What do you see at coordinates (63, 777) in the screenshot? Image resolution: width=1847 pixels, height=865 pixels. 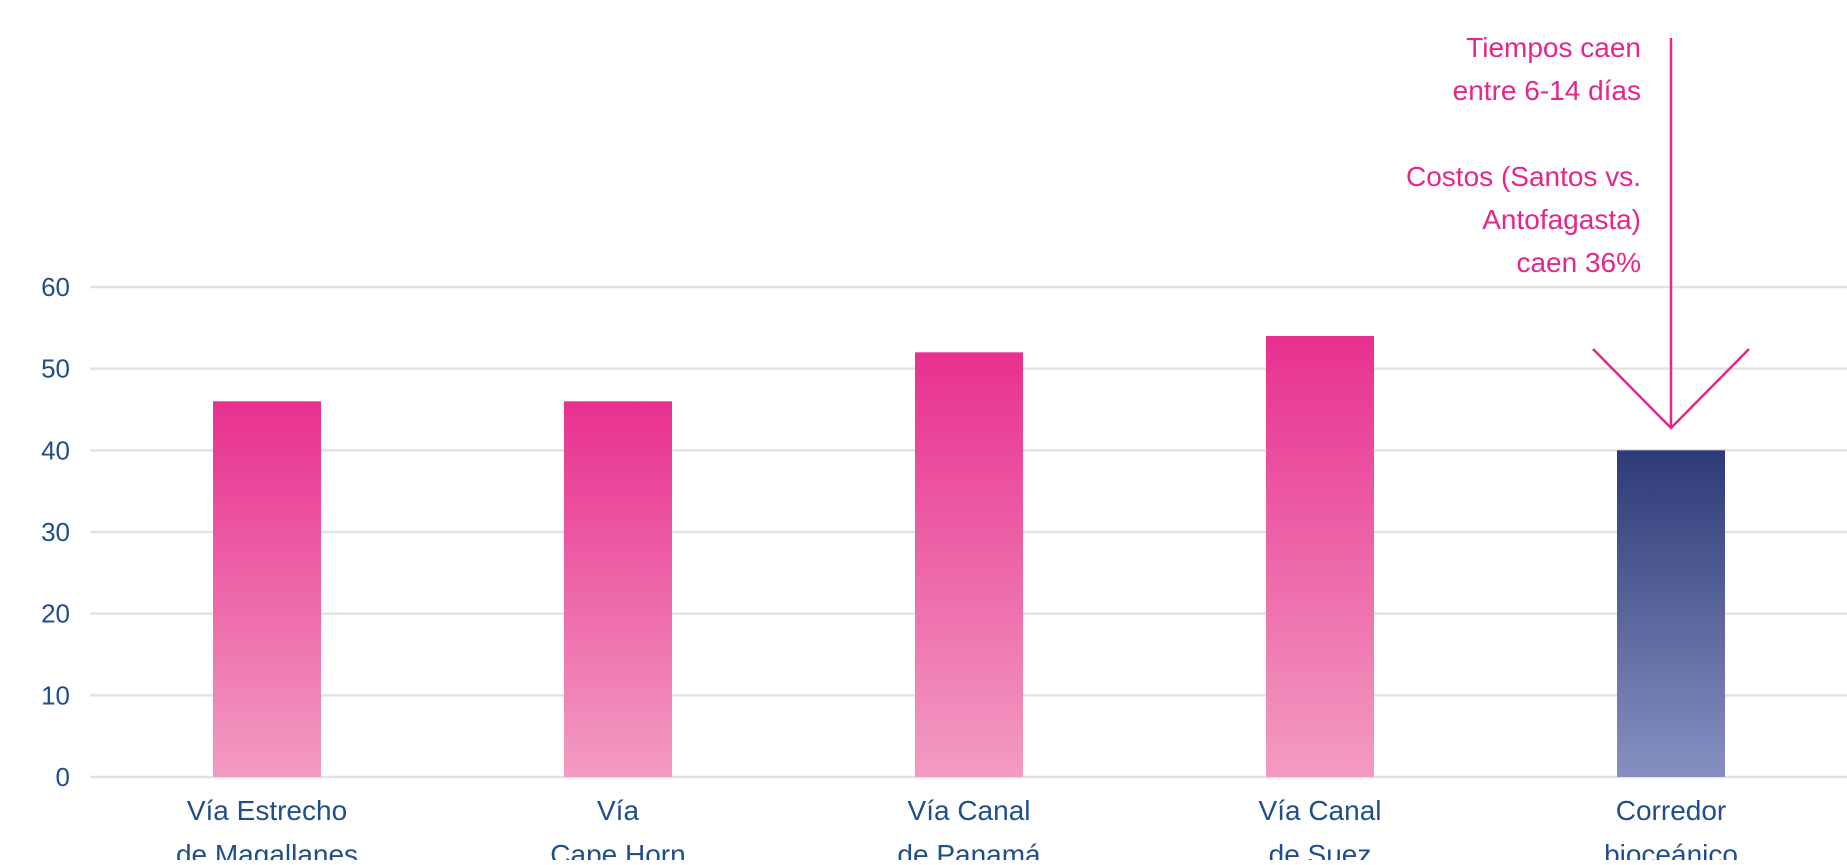 I see `y-tick-label: 0` at bounding box center [63, 777].